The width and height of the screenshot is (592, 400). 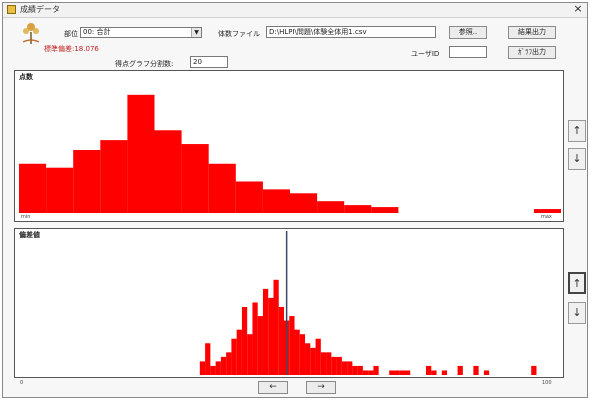 I want to click on divisions-field: 20, so click(x=209, y=62).